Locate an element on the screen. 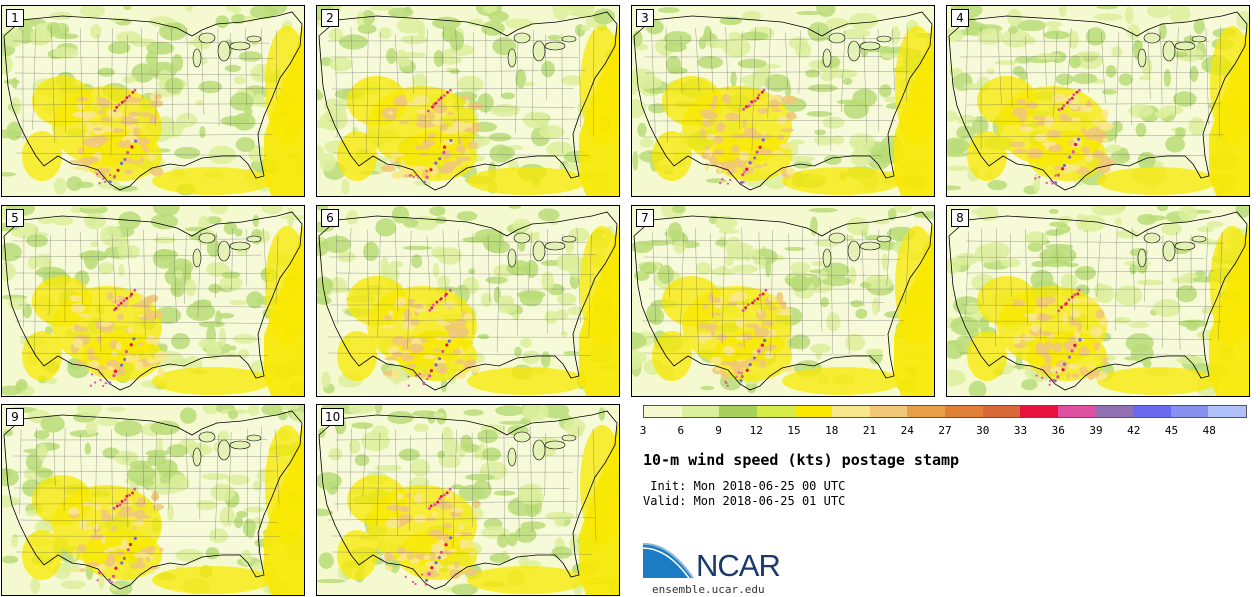 Image resolution: width=1260 pixels, height=597 pixels. panel-label: 4 is located at coordinates (960, 18).